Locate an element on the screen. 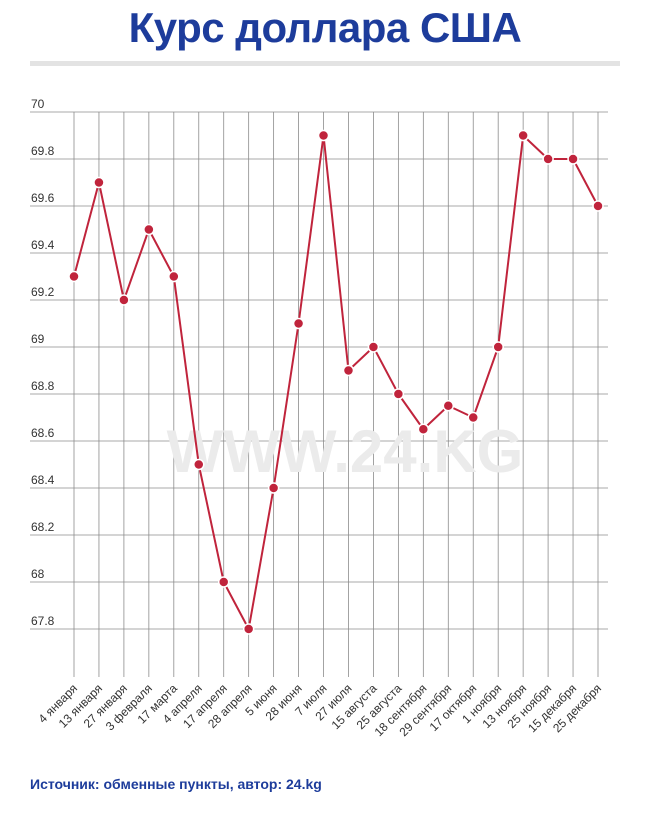  y-tick-label: 68.6 is located at coordinates (43, 433).